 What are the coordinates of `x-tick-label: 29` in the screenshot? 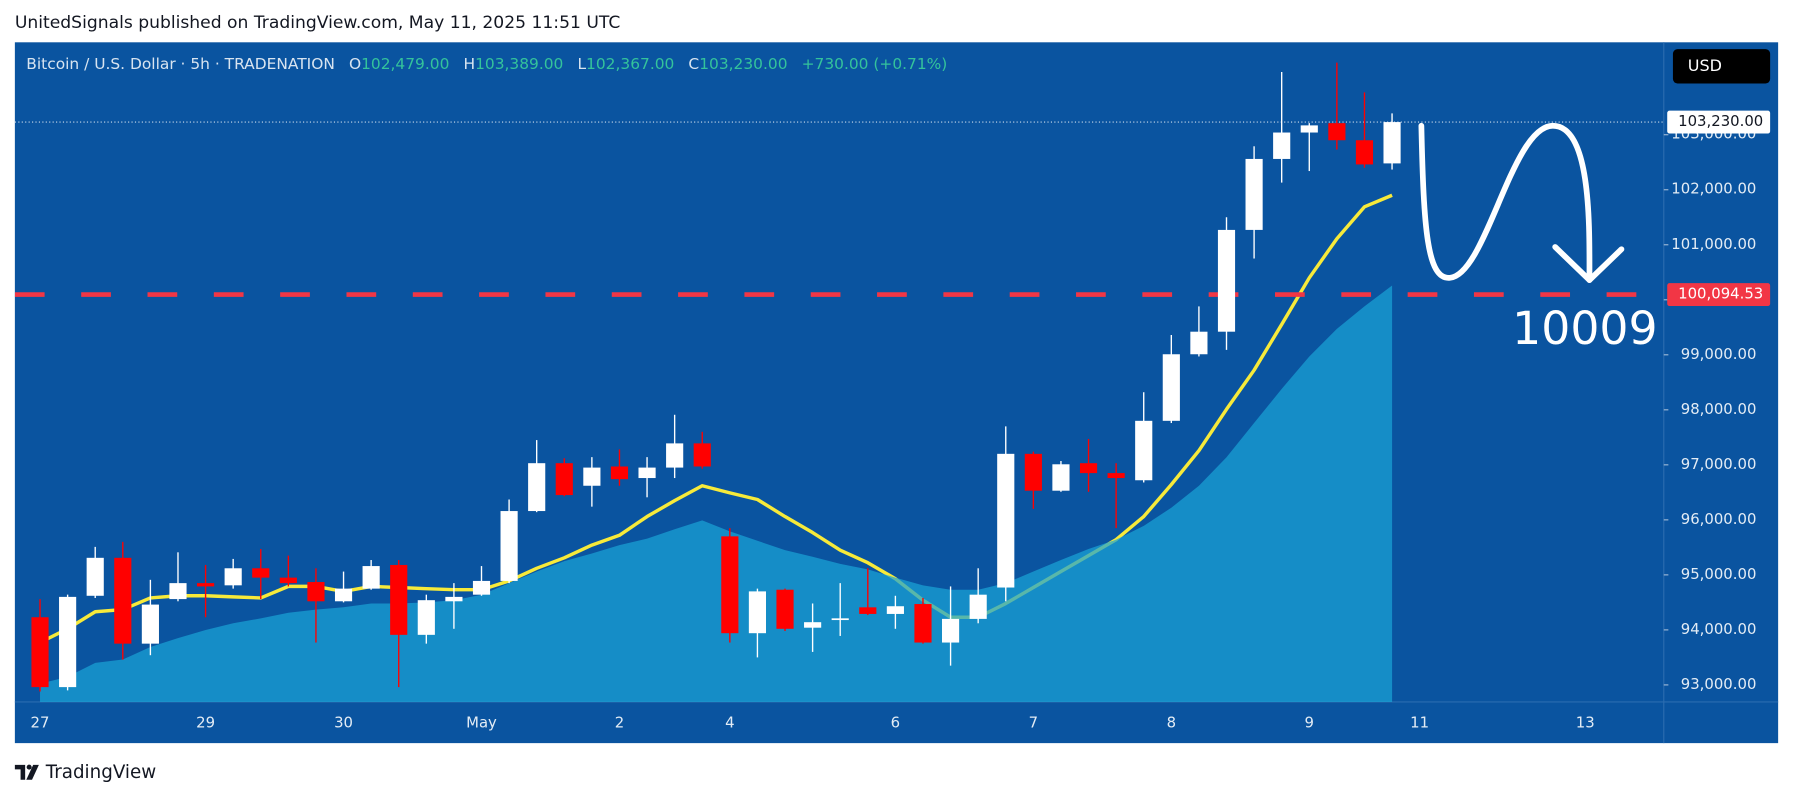 It's located at (205, 723).